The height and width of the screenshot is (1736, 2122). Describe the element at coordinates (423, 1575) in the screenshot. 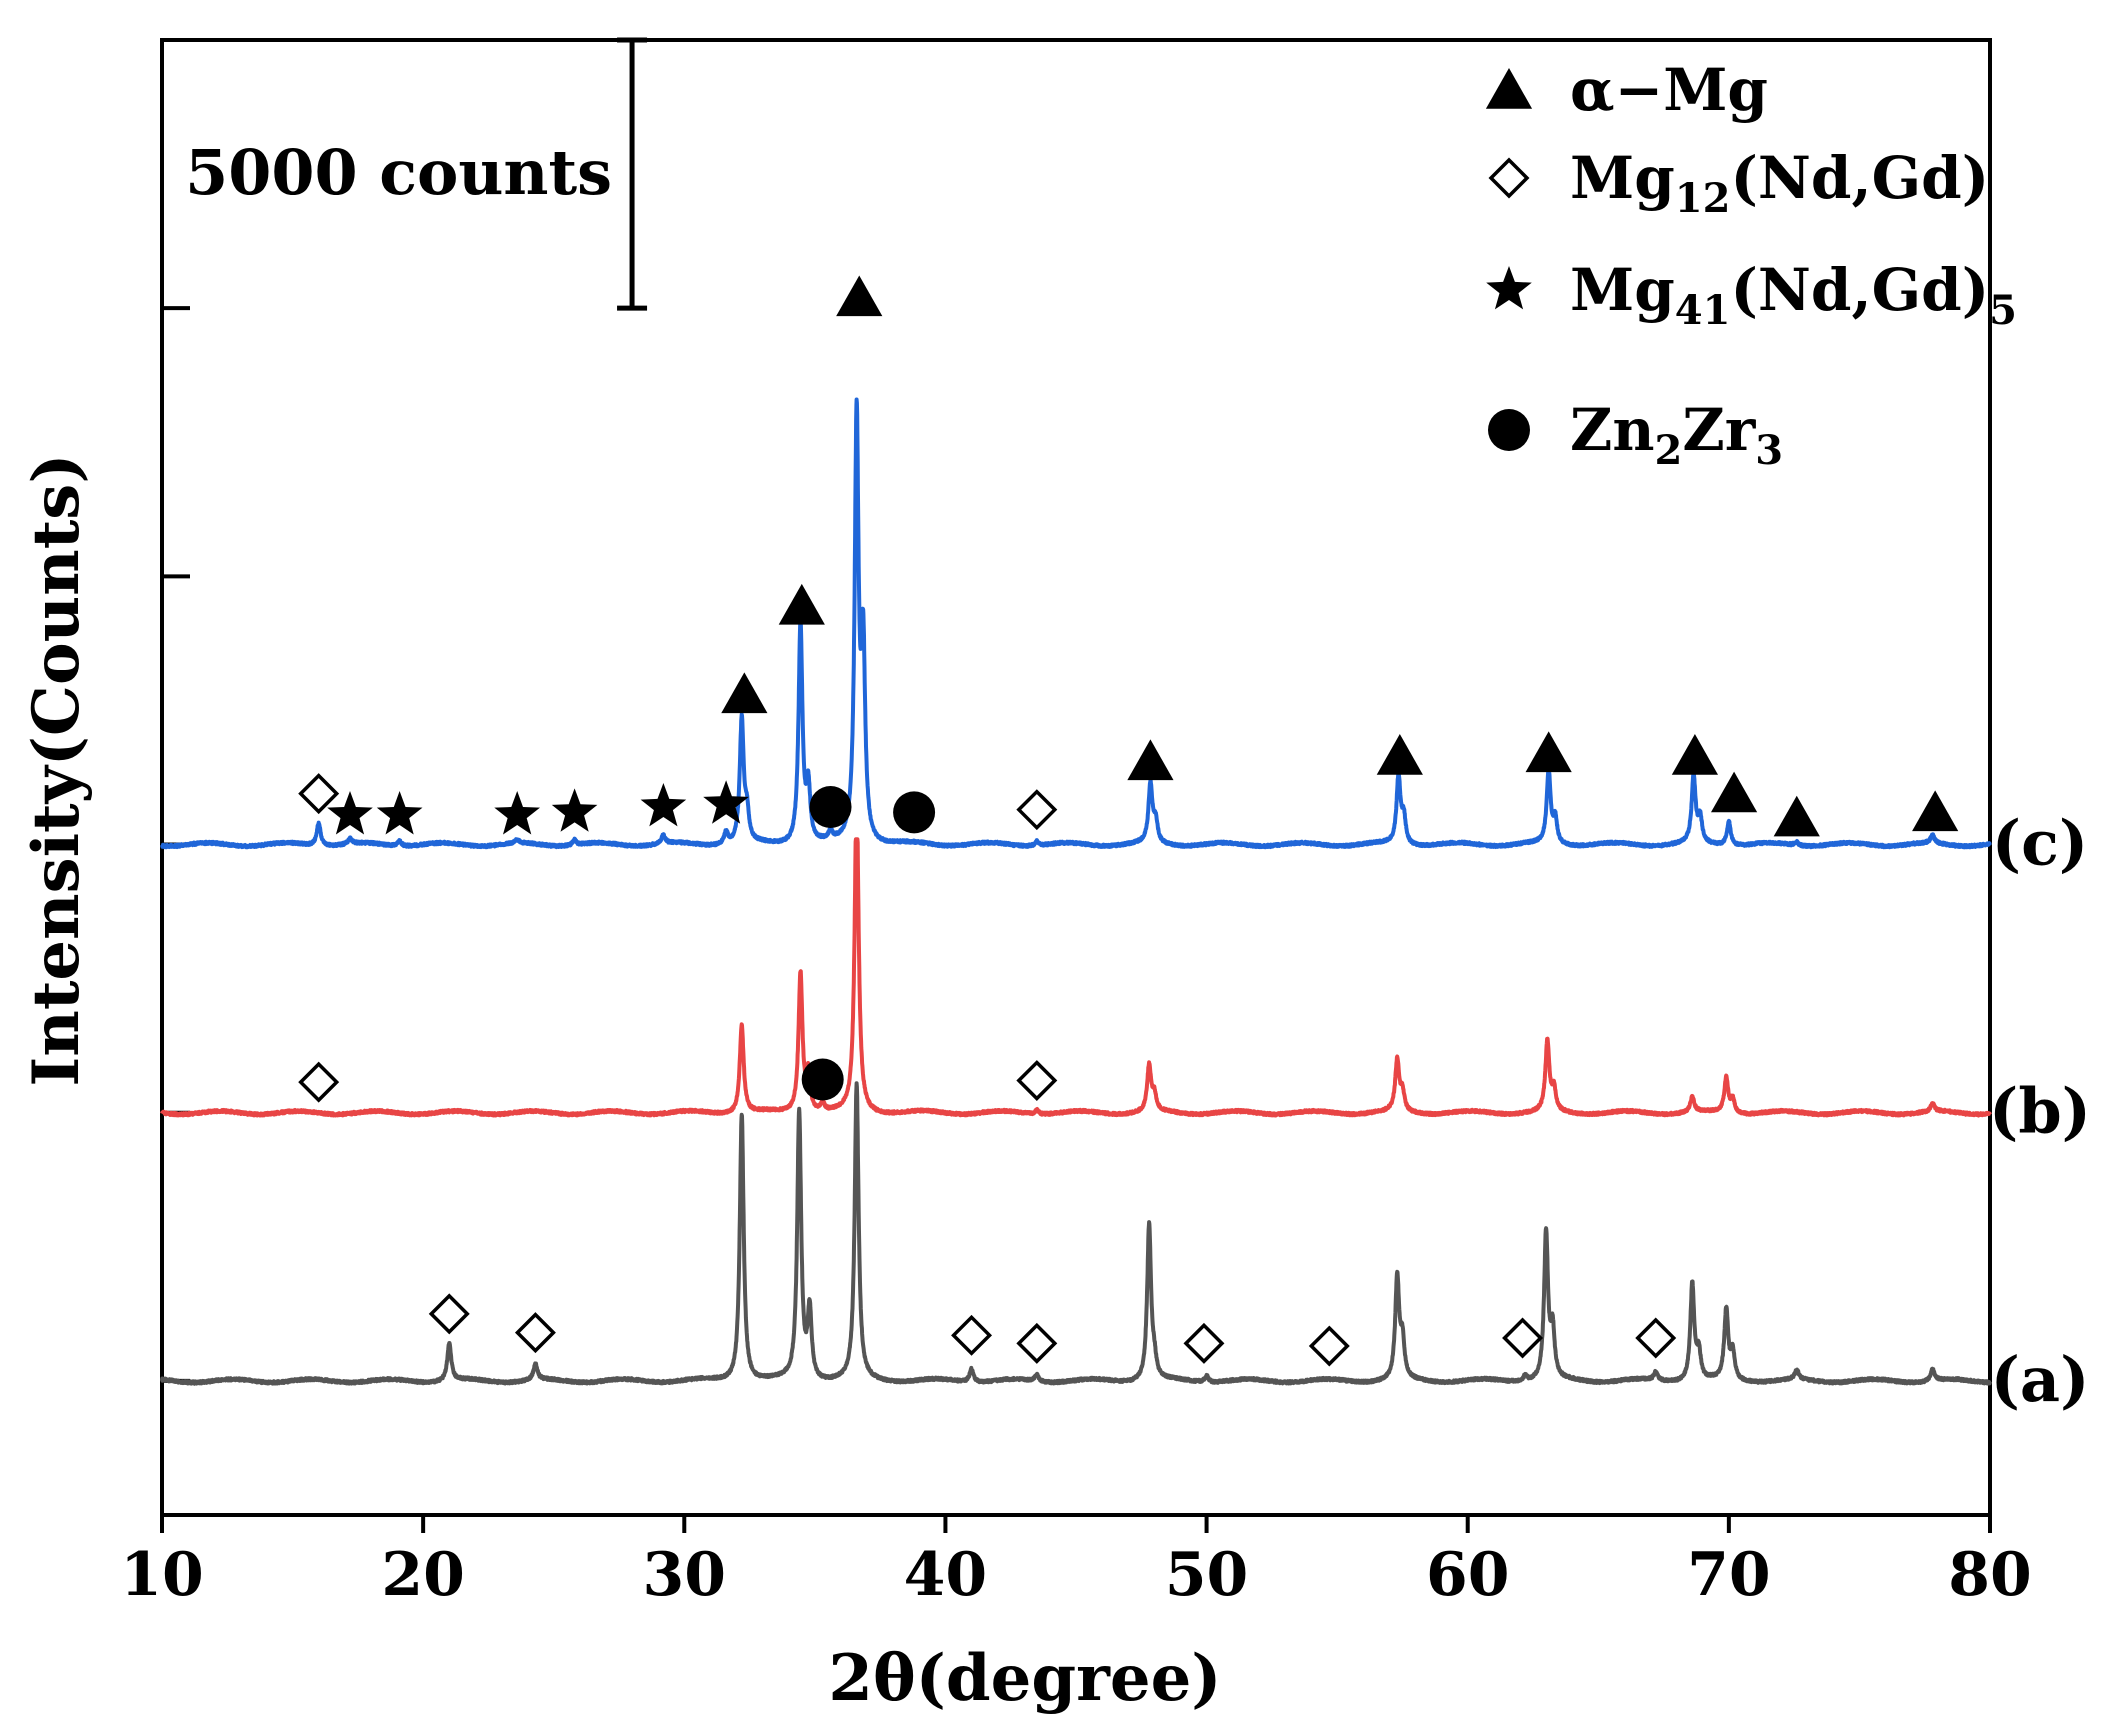

I see `x-tick-label: 20` at that location.